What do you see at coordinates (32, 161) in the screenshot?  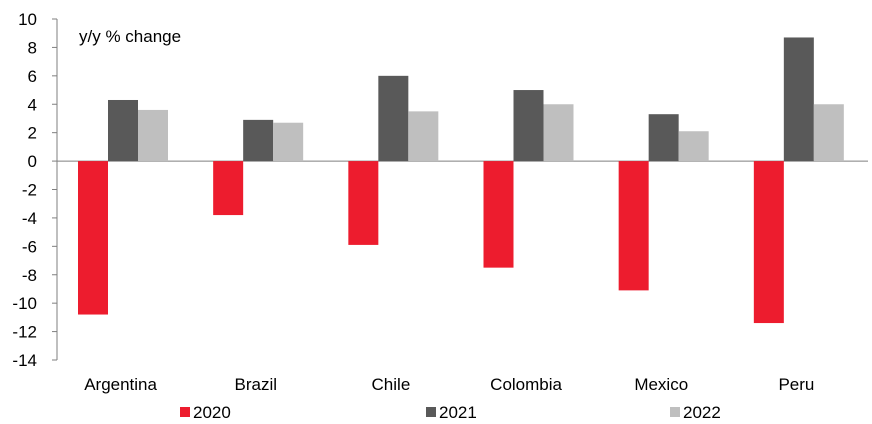 I see `y-tick-label: 0` at bounding box center [32, 161].